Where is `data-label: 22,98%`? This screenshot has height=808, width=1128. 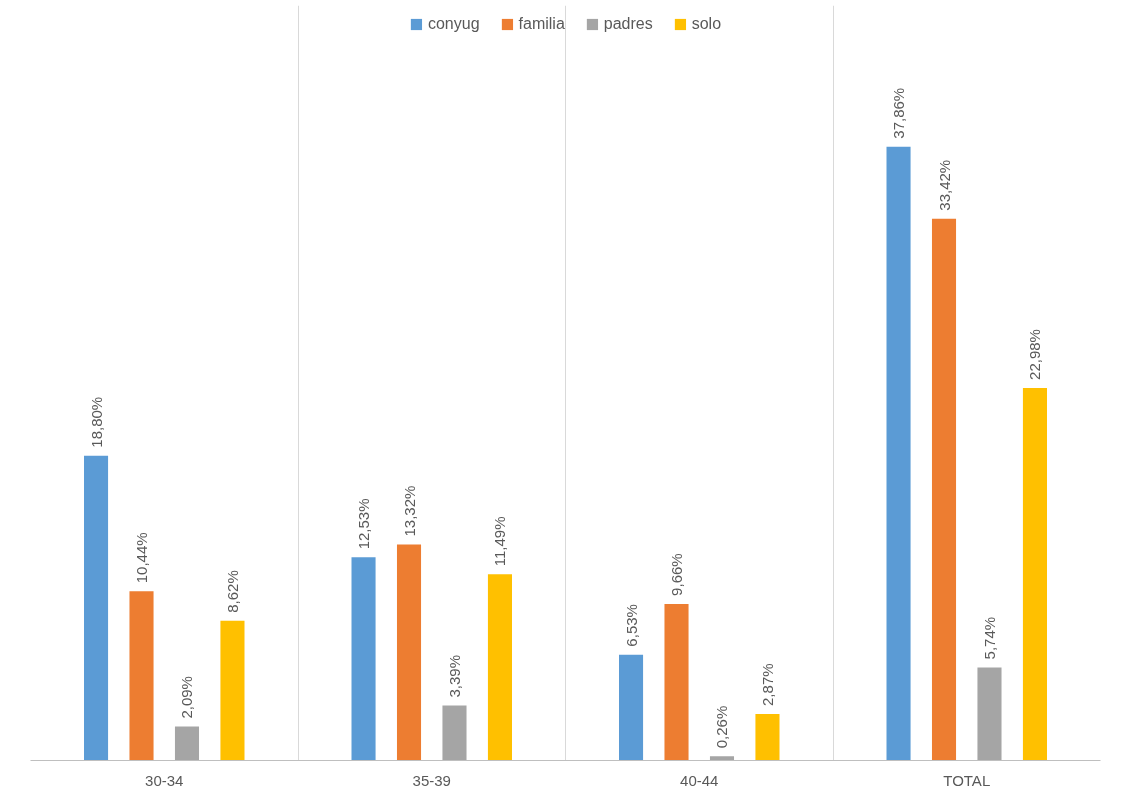 data-label: 22,98% is located at coordinates (1035, 354).